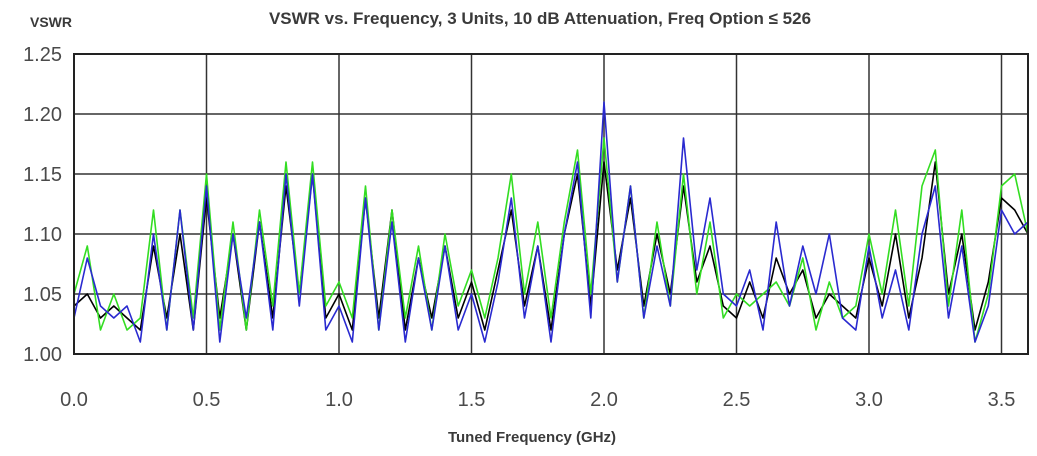  I want to click on x-tick-label: 2.0, so click(604, 400).